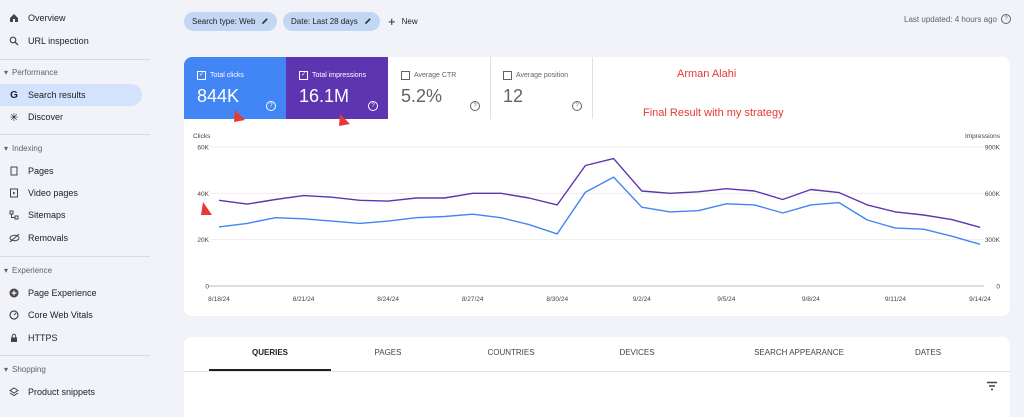 The width and height of the screenshot is (1024, 417). What do you see at coordinates (993, 240) in the screenshot?
I see `right-tick-label: 300K` at bounding box center [993, 240].